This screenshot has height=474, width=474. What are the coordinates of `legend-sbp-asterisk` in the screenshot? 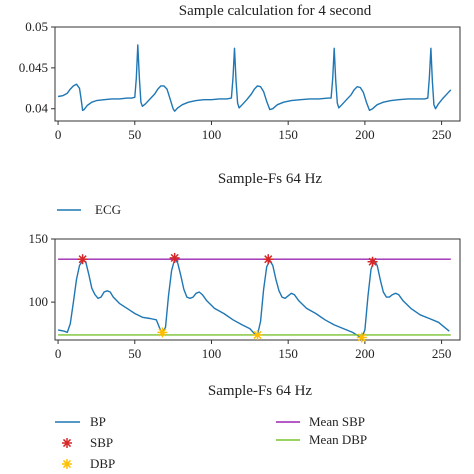 It's located at (67, 443).